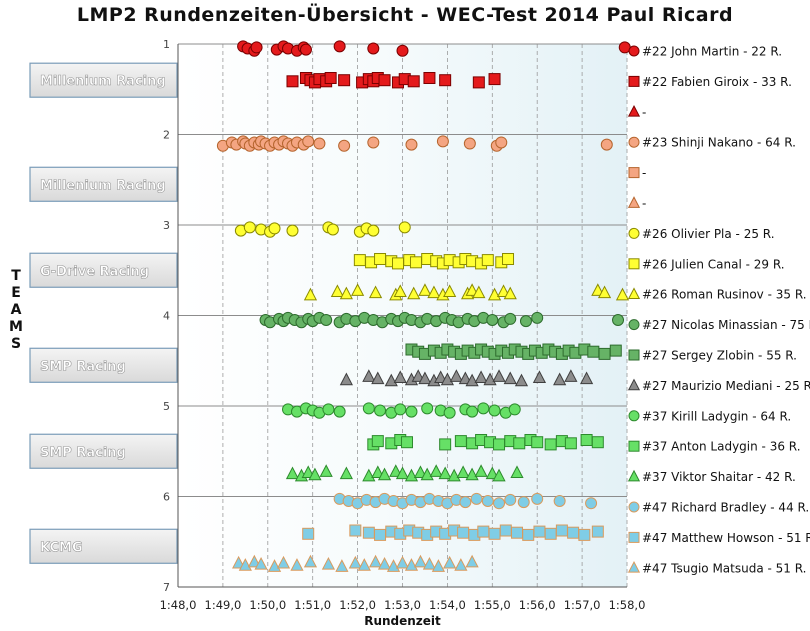 This screenshot has width=810, height=631. What do you see at coordinates (357, 605) in the screenshot?
I see `x-tick-label: 1:52,0` at bounding box center [357, 605].